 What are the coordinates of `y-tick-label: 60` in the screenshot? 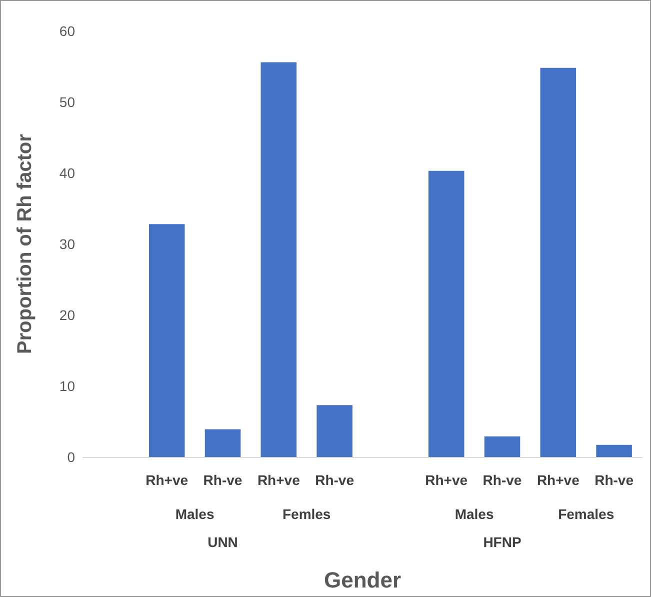 It's located at (67, 31).